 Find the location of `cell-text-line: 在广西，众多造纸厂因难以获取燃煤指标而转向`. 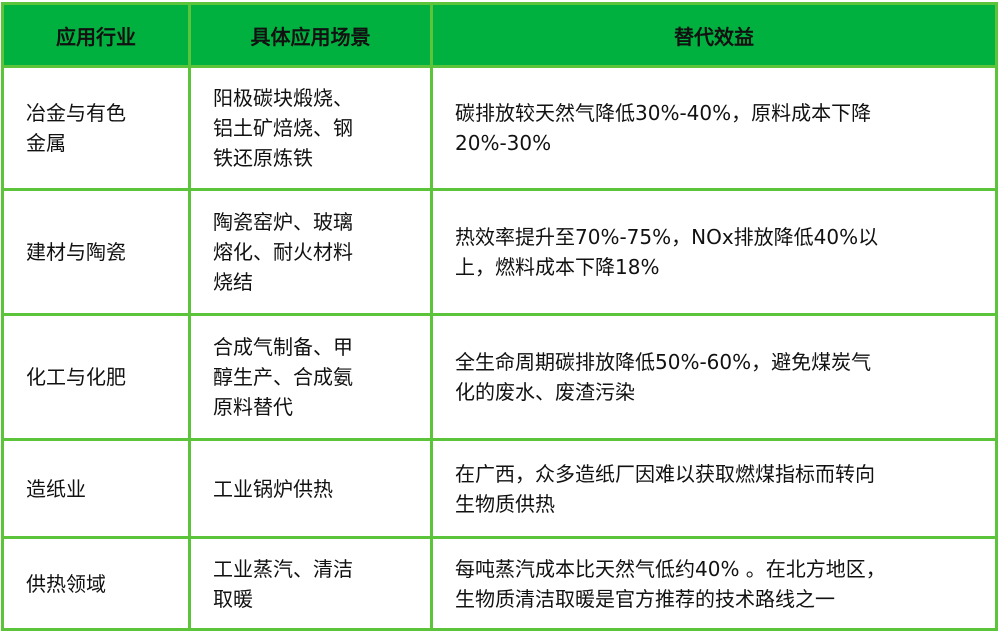

cell-text-line: 在广西，众多造纸厂因难以获取燃煤指标而转向 is located at coordinates (665, 473).